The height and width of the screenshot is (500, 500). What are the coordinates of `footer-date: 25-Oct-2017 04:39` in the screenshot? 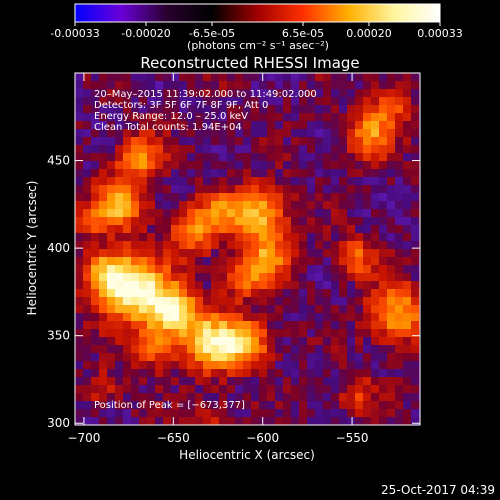 It's located at (438, 490).